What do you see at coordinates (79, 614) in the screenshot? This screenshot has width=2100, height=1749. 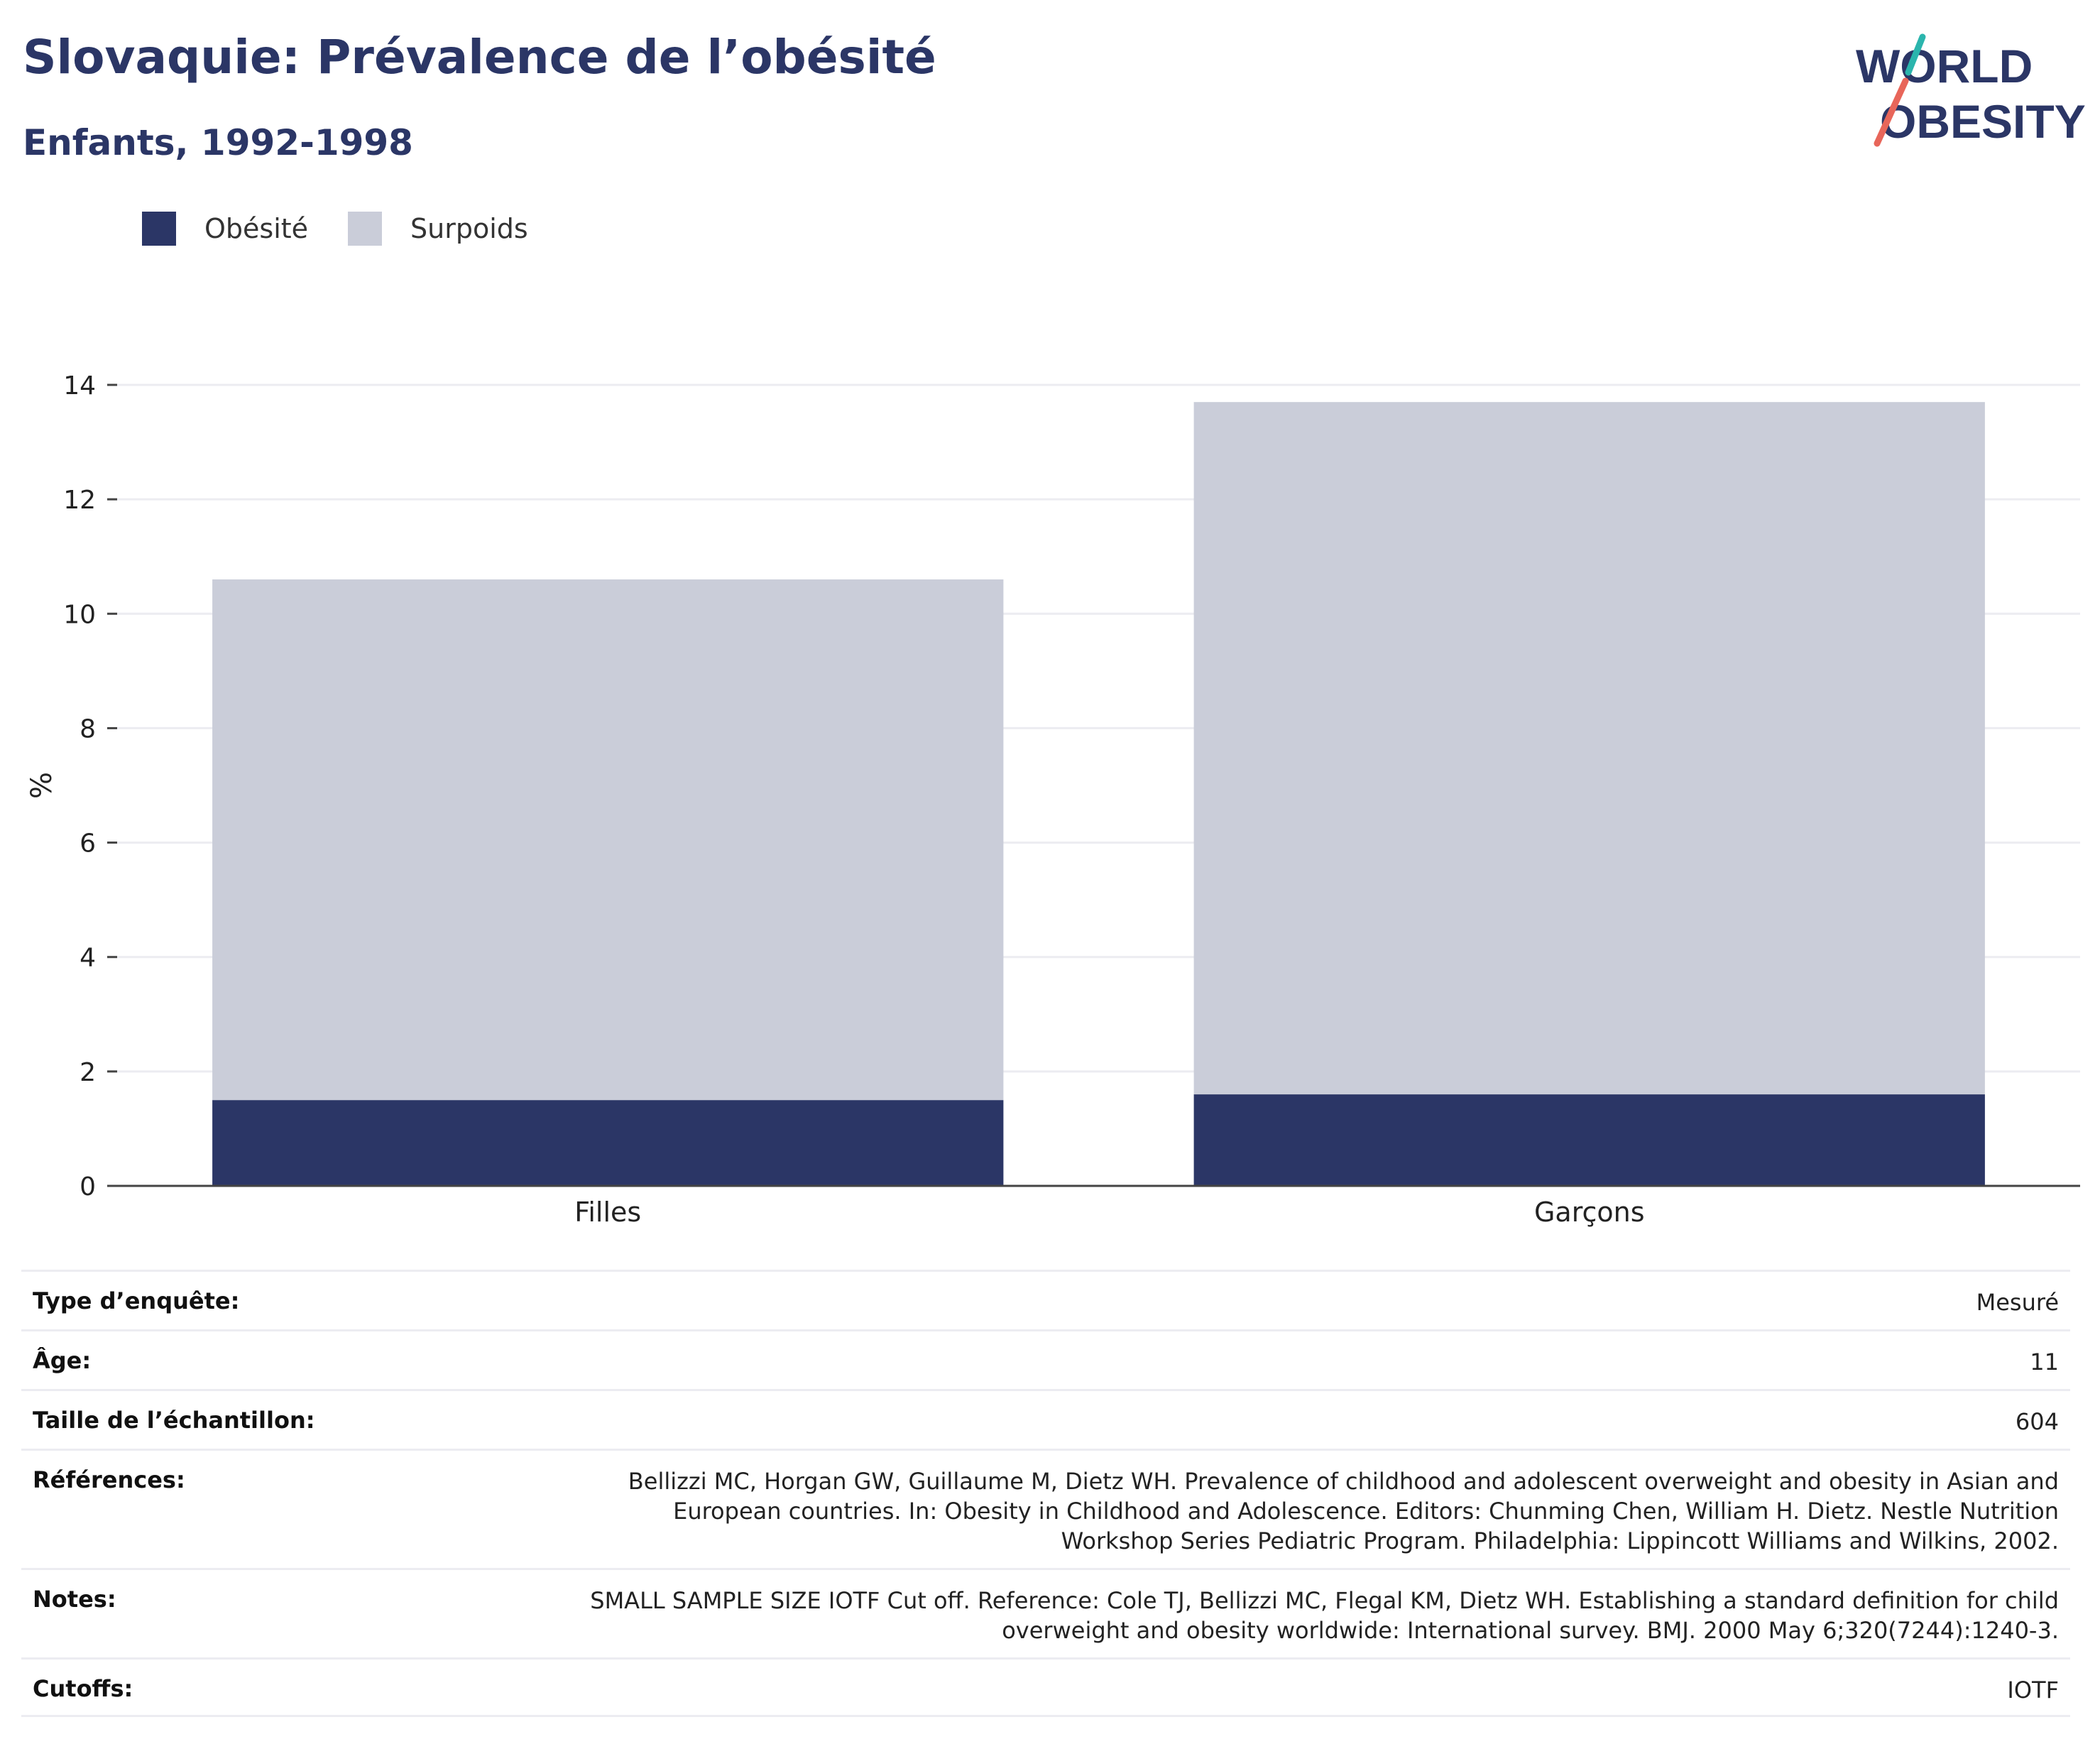 I see `y-tick-label: 10` at bounding box center [79, 614].